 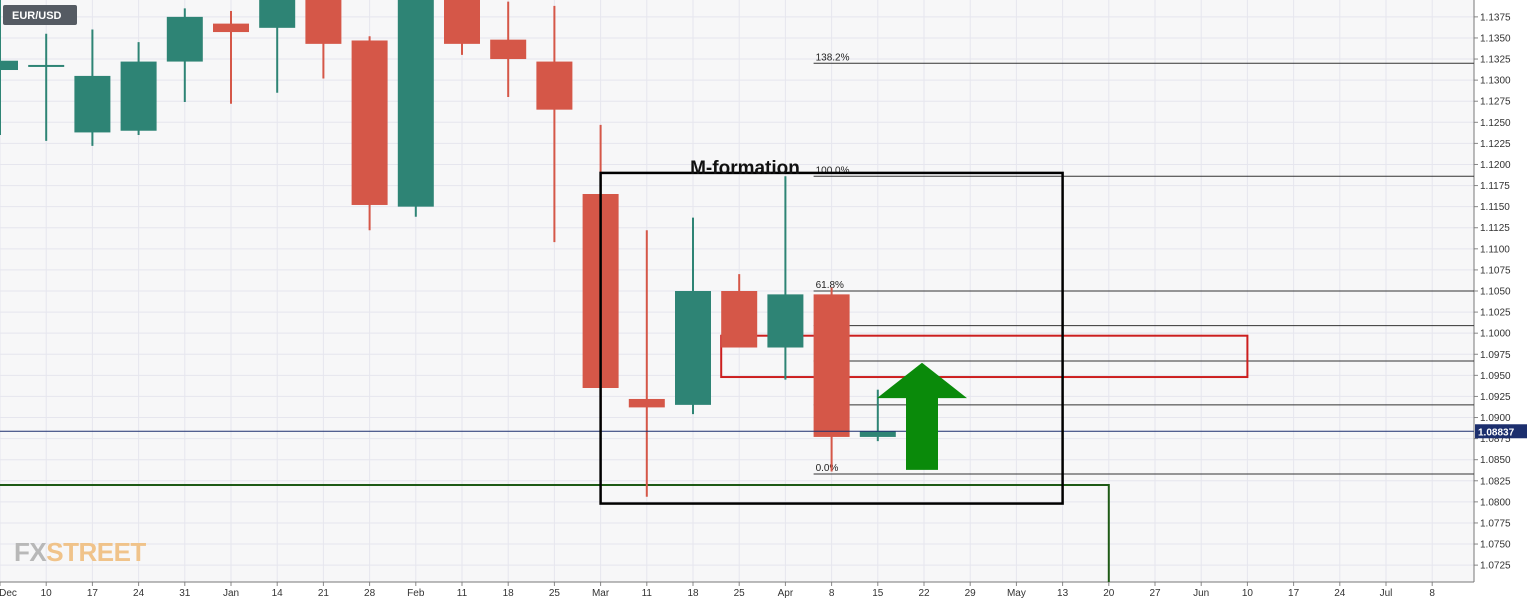 I want to click on y-tick-label: 1.1275, so click(x=1495, y=102).